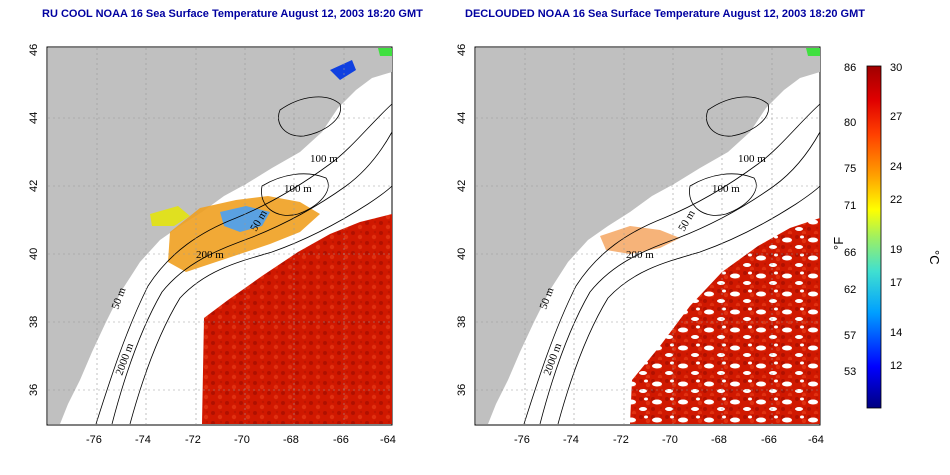  Describe the element at coordinates (725, 321) in the screenshot. I see `right-warm-water` at that location.